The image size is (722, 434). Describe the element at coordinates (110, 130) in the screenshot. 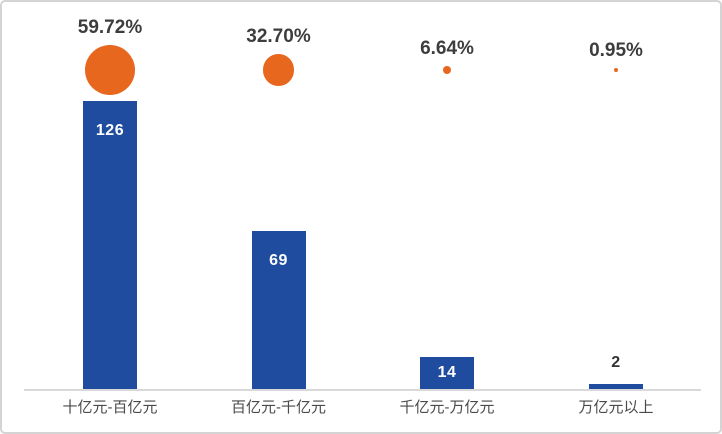

I see `bar-value-label: 126` at that location.